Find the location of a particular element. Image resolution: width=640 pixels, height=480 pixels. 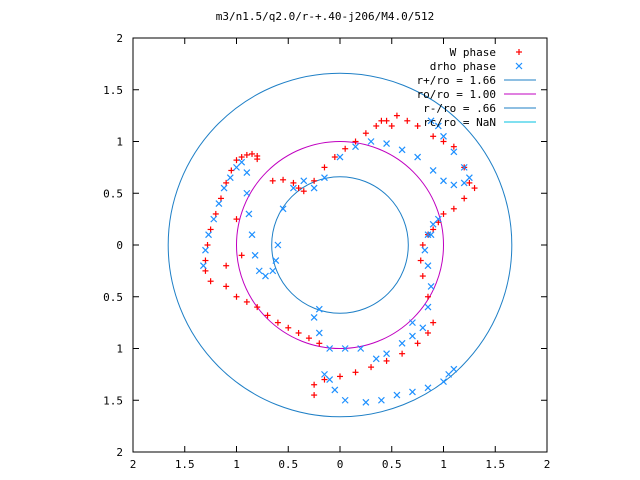

y-tick-label: 0 is located at coordinates (119, 245).